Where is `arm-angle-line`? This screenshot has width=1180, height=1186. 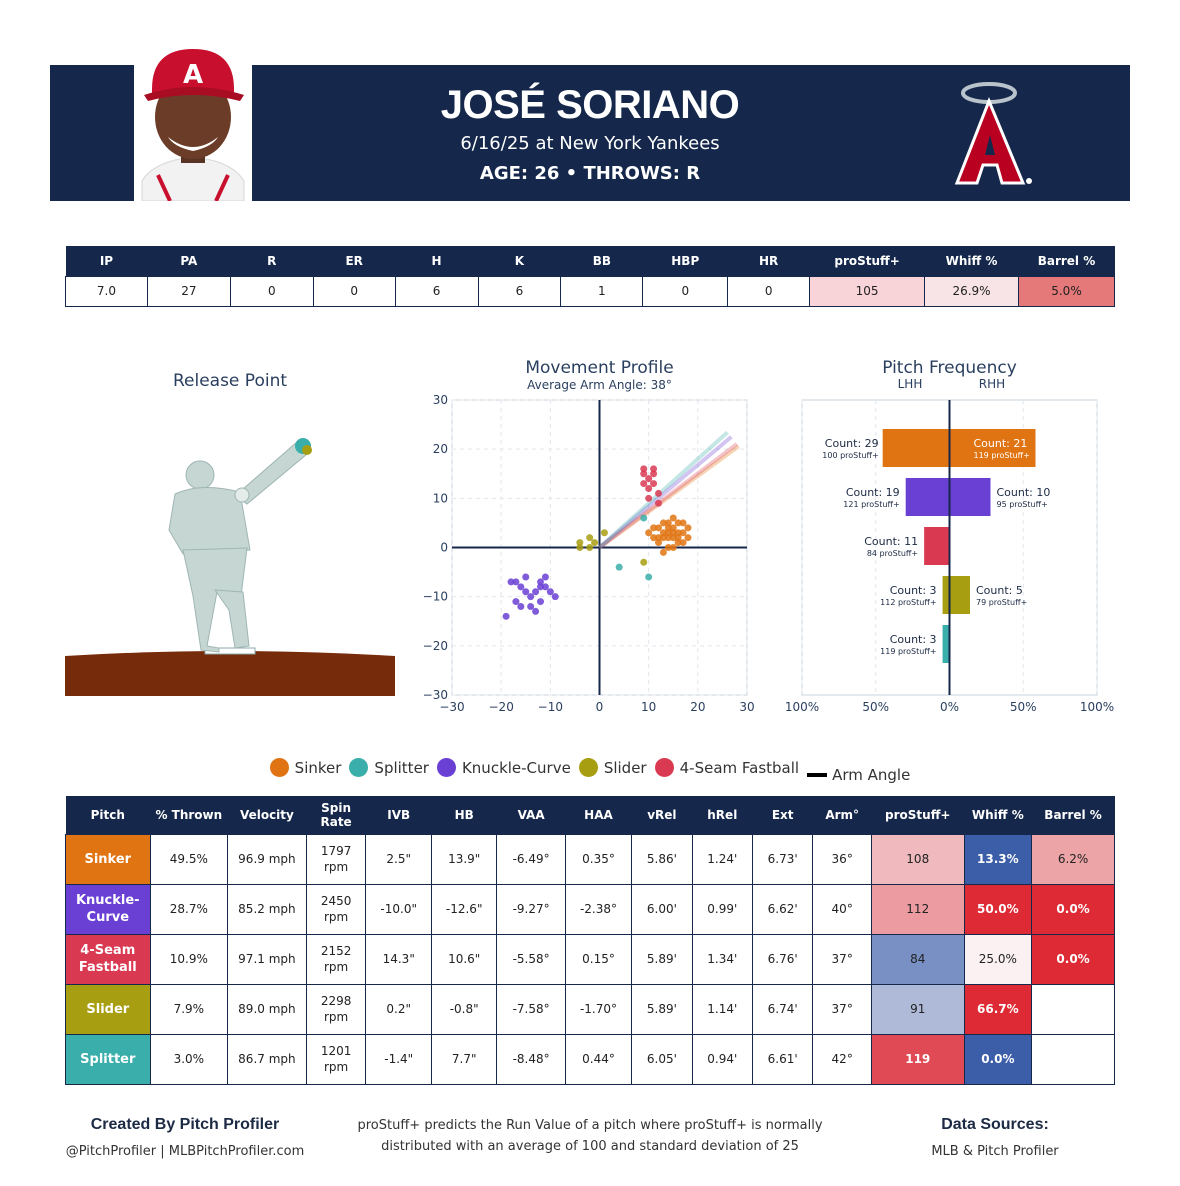
arm-angle-line is located at coordinates (665, 492).